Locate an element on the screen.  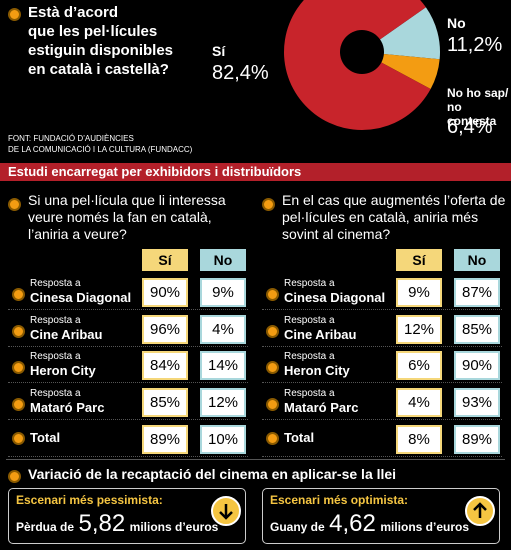
column-header: No is located at coordinates (477, 260).